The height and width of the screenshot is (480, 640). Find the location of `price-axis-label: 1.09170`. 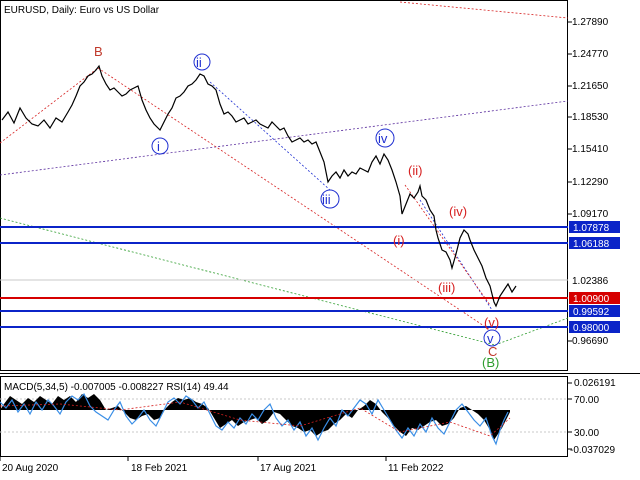

price-axis-label: 1.09170 is located at coordinates (590, 214).